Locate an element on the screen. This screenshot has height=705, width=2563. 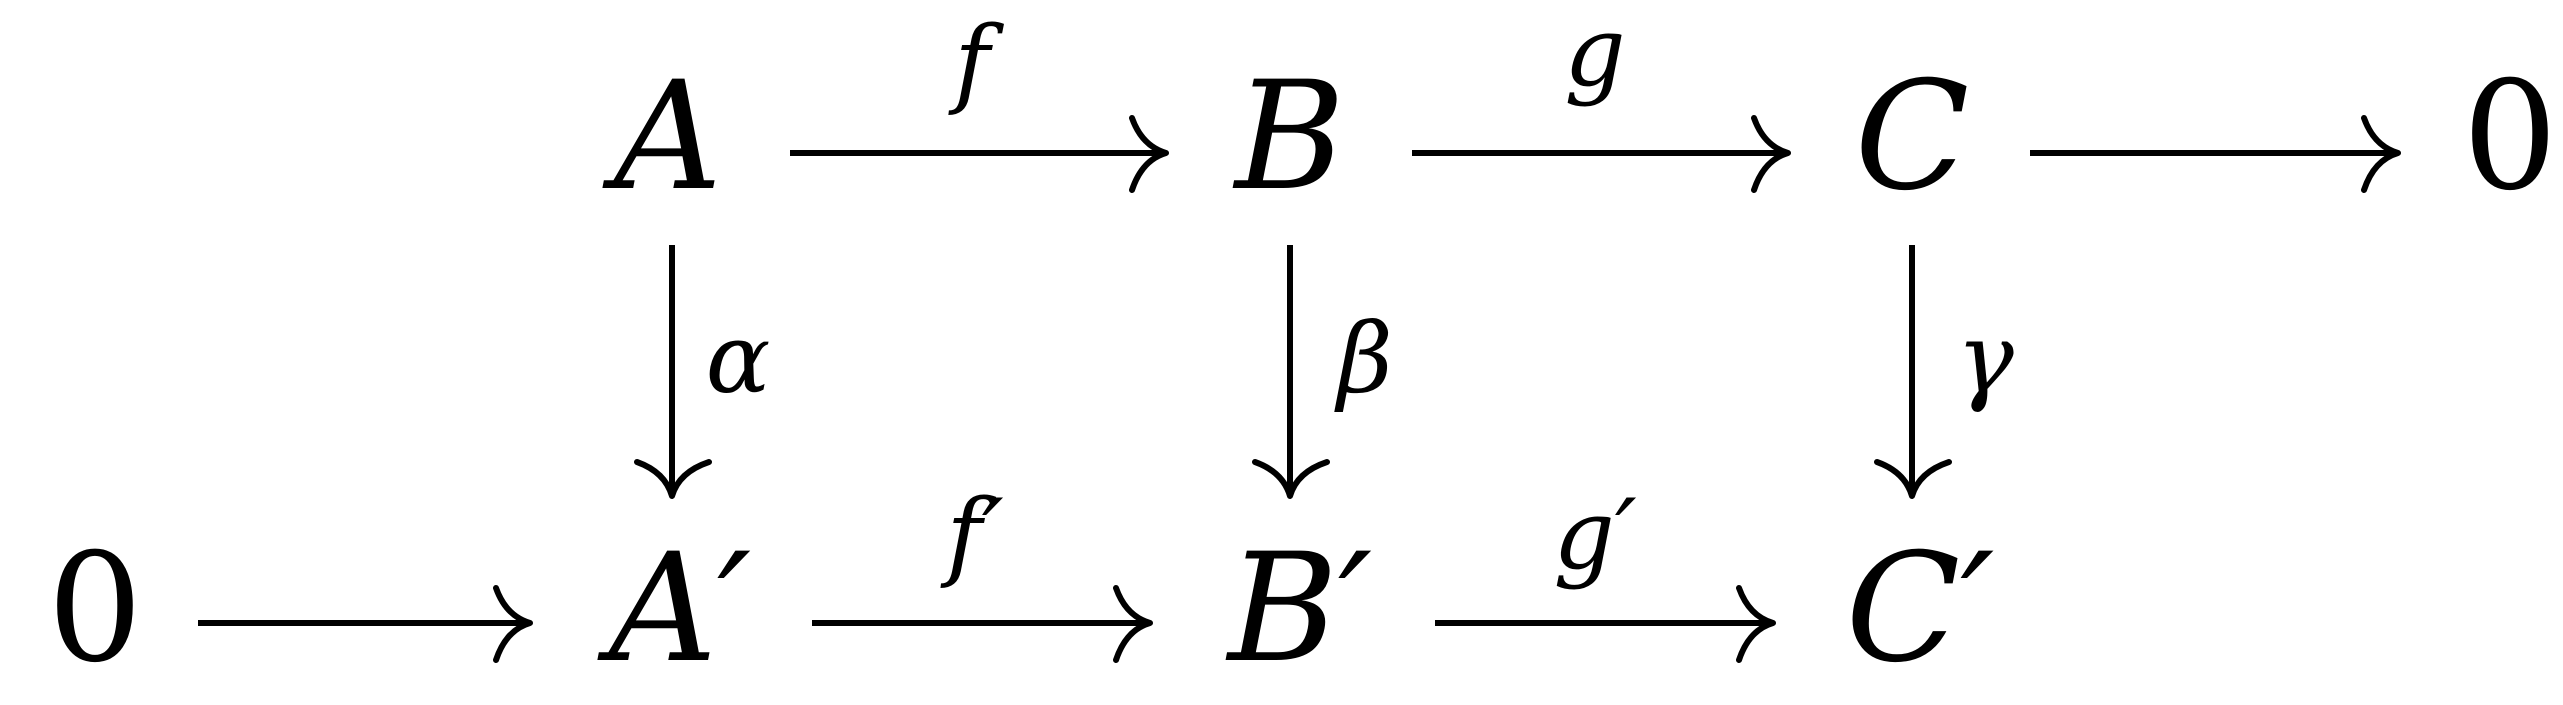
label-g-prime: g′ is located at coordinates (1594, 535).